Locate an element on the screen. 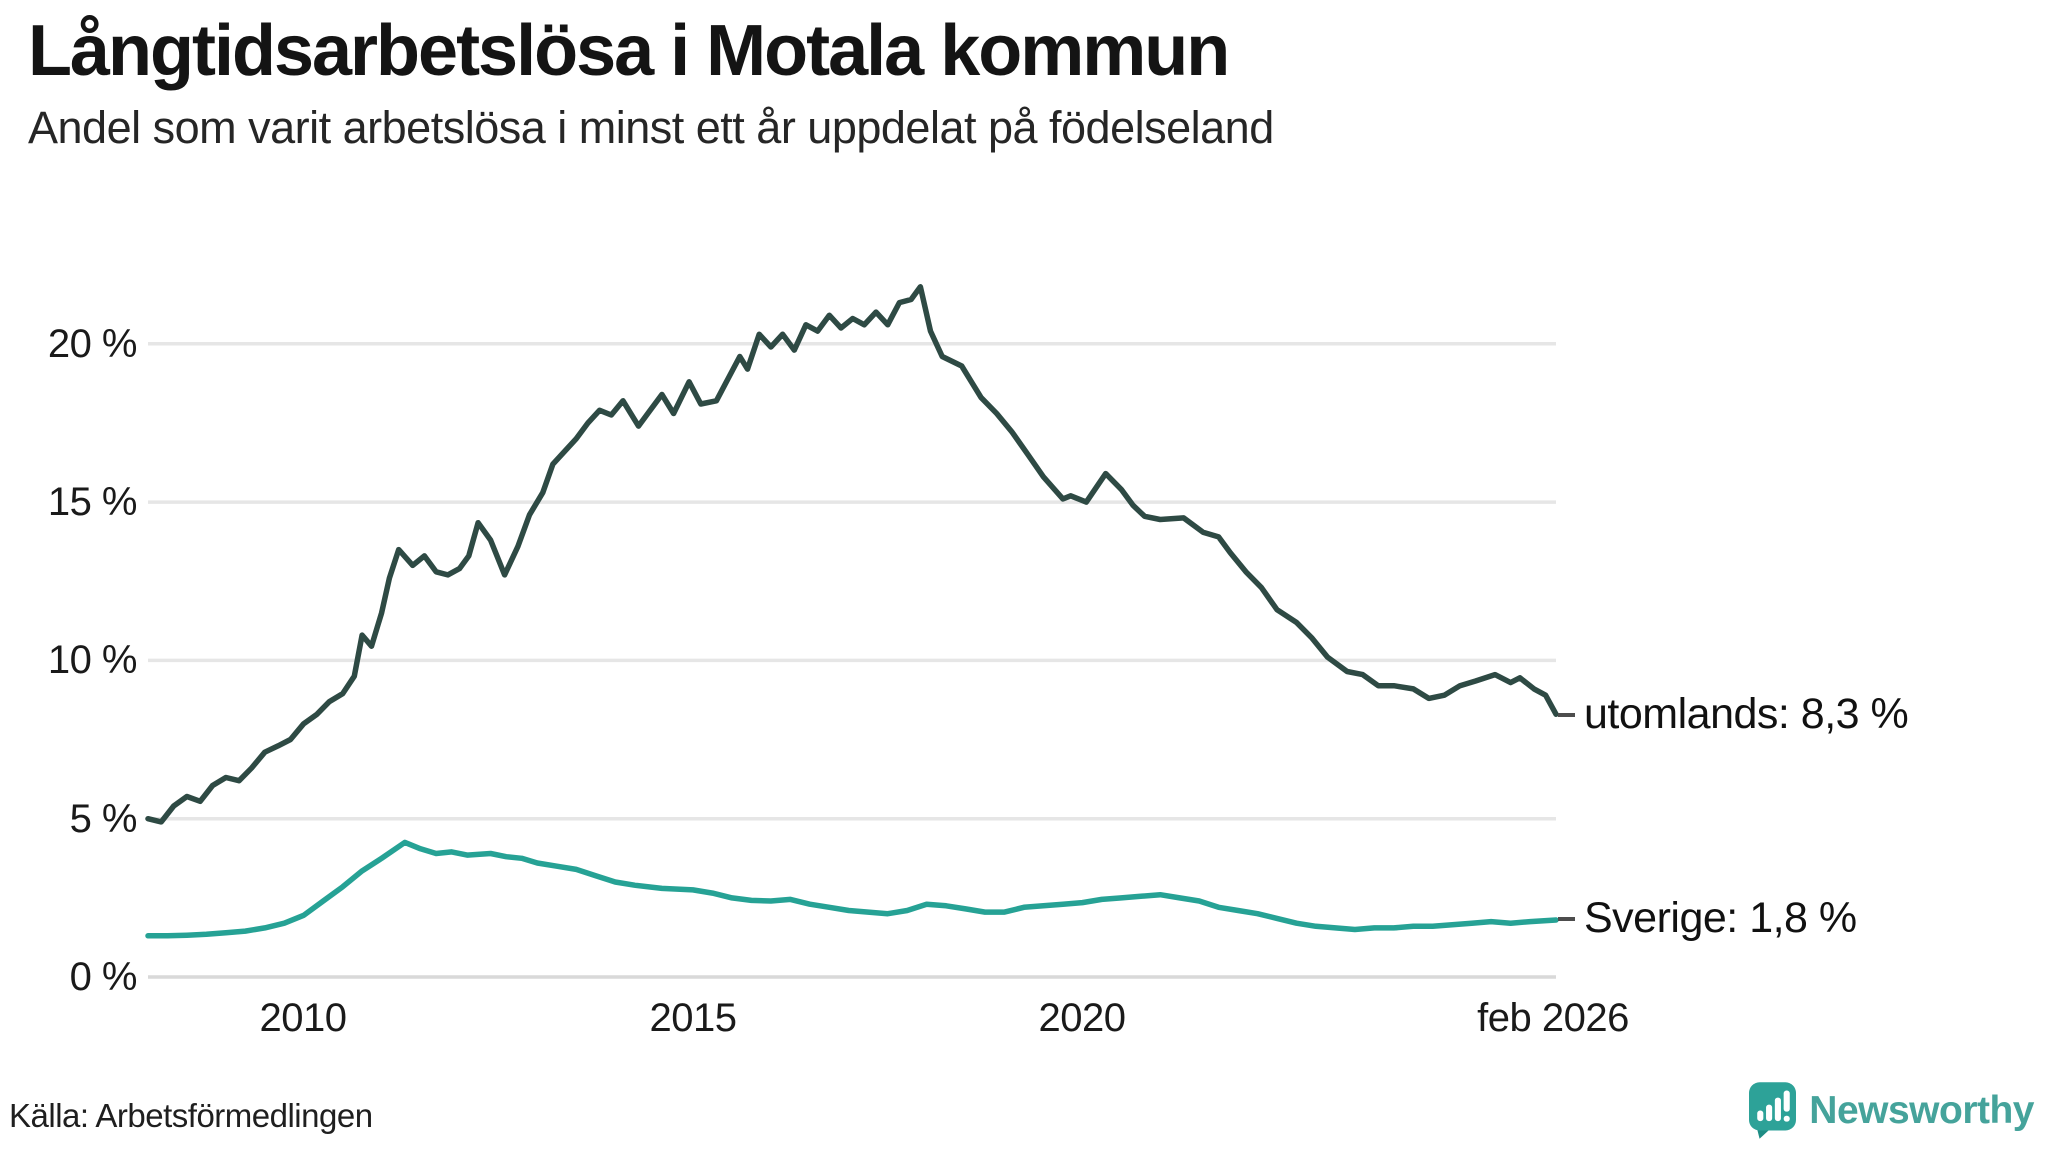 Image resolution: width=2048 pixels, height=1152 pixels. series-end-label-sverige: Sverige: 1,8 % is located at coordinates (1707, 918).